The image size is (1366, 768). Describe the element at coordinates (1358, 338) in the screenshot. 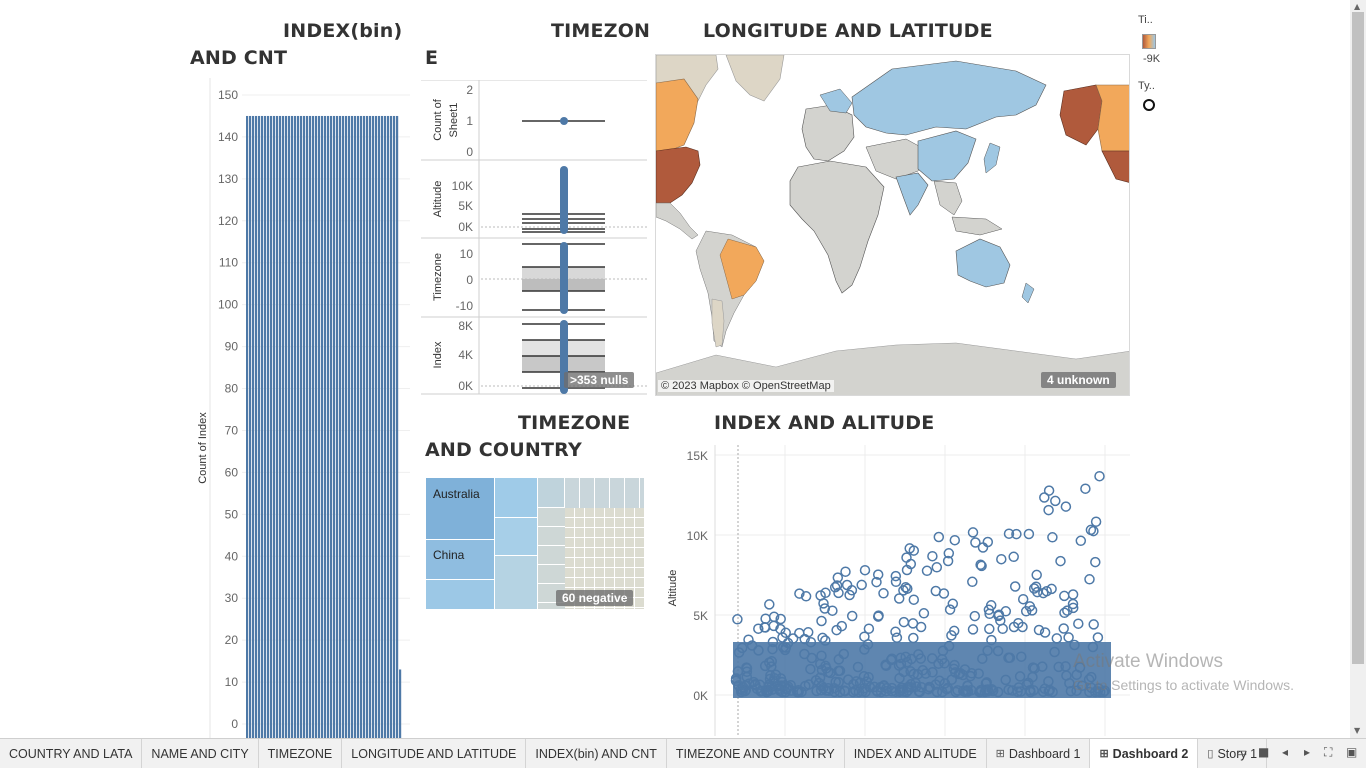

I see `scrollbar-thumb` at that location.